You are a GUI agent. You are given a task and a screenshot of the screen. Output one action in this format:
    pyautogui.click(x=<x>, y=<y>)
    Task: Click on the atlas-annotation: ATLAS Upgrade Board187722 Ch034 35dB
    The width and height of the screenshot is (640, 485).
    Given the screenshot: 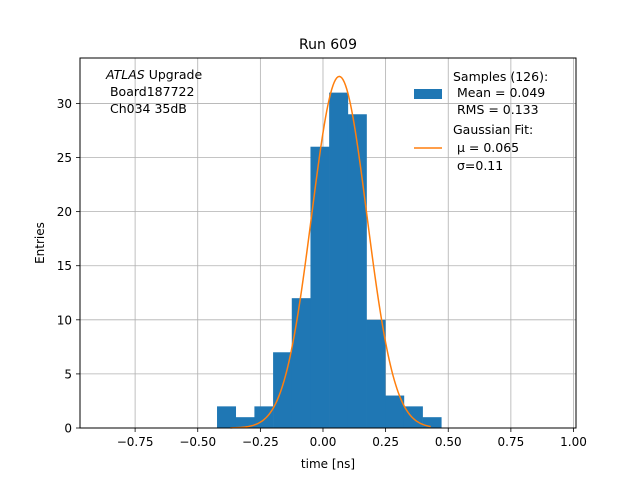 What is the action you would take?
    pyautogui.click(x=153, y=91)
    